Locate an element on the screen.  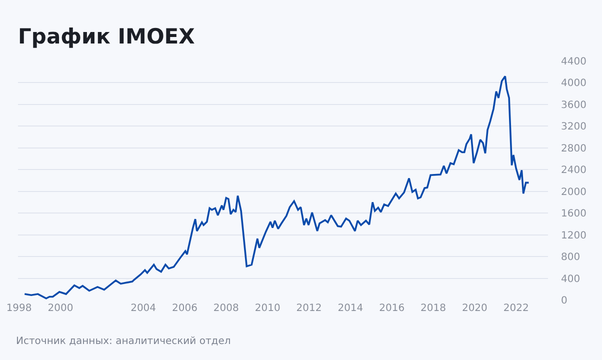
x-tick-label: 2012 is located at coordinates (309, 308).